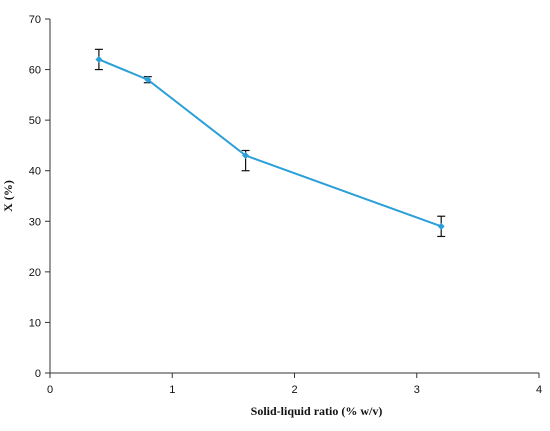  What do you see at coordinates (35, 323) in the screenshot?
I see `y-tick-label: 10` at bounding box center [35, 323].